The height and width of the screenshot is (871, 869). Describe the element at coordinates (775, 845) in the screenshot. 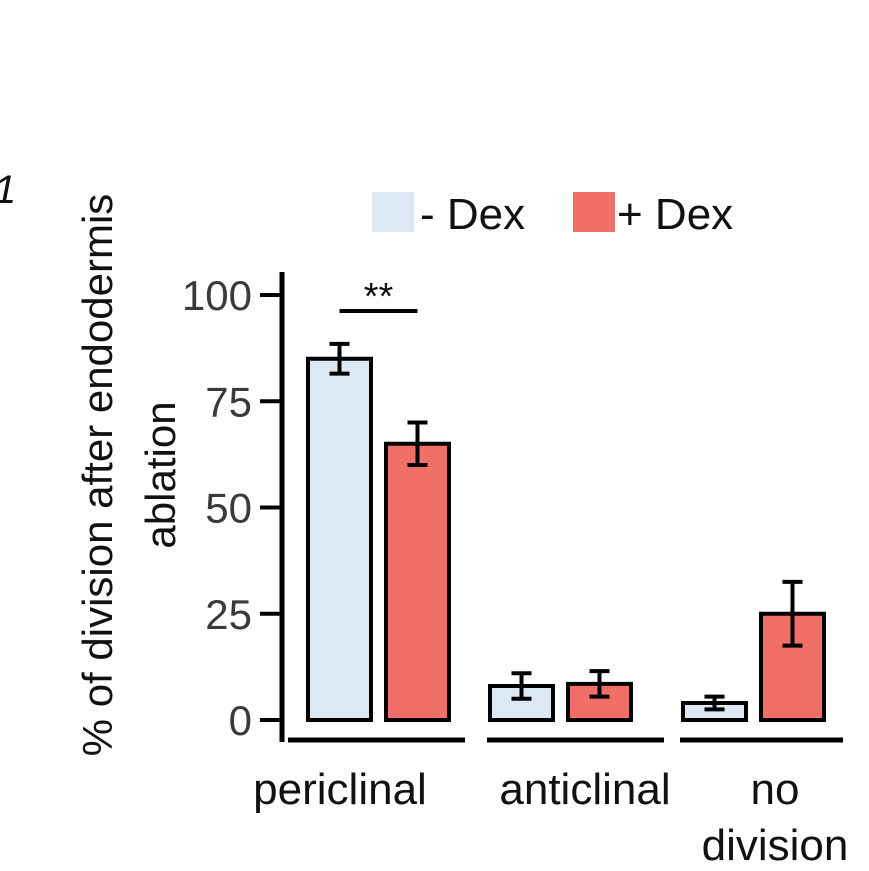

I see `x-tick-label-3-line-2: division` at that location.